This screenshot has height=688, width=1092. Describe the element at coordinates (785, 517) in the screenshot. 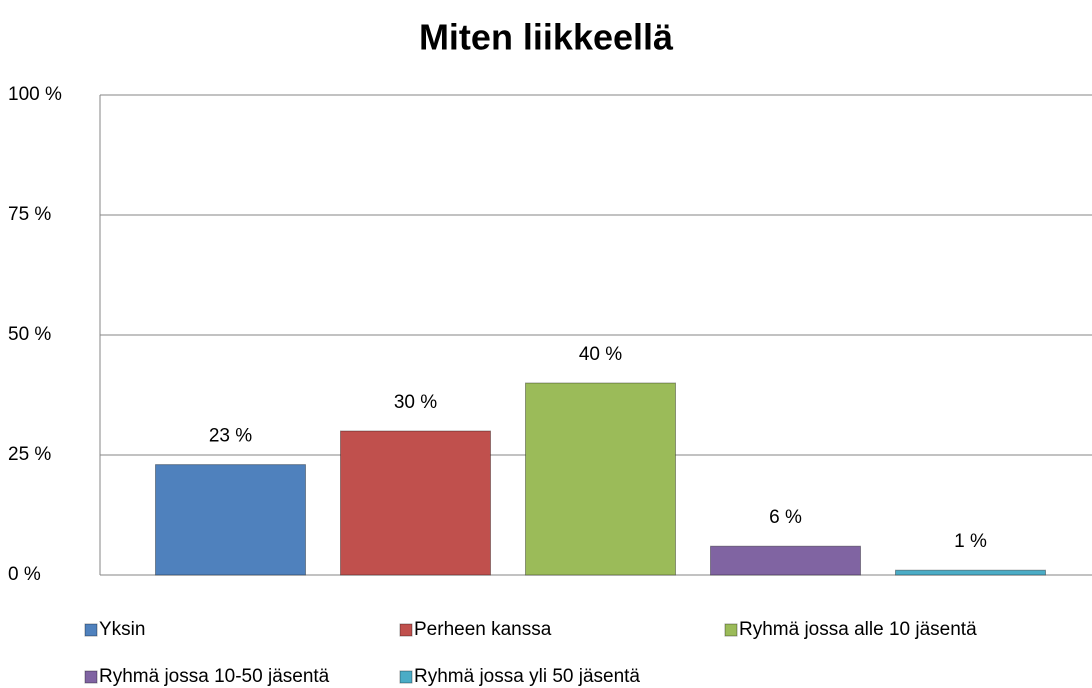

I see `data-label: 6 %` at that location.